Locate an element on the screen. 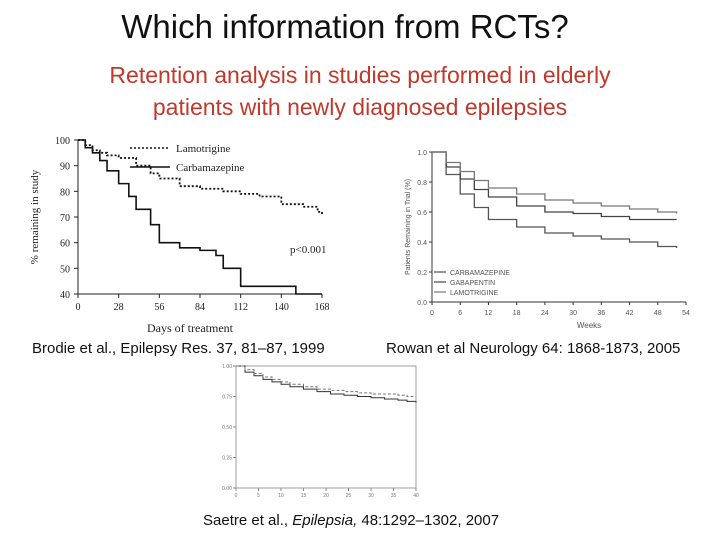 The height and width of the screenshot is (540, 720). x-axis-label: Days of treatment is located at coordinates (190, 328).